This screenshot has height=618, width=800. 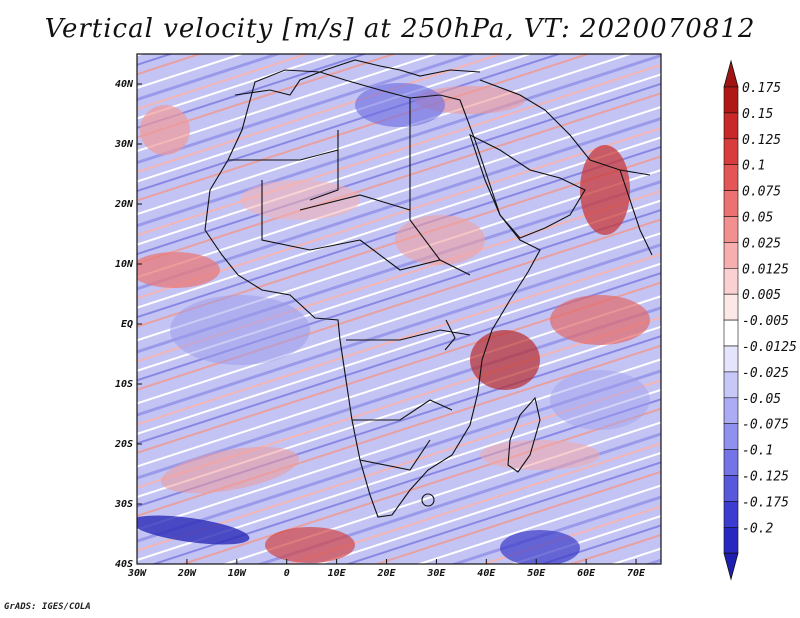 What do you see at coordinates (757, 528) in the screenshot?
I see `colorbar-label: -0.2` at bounding box center [757, 528].